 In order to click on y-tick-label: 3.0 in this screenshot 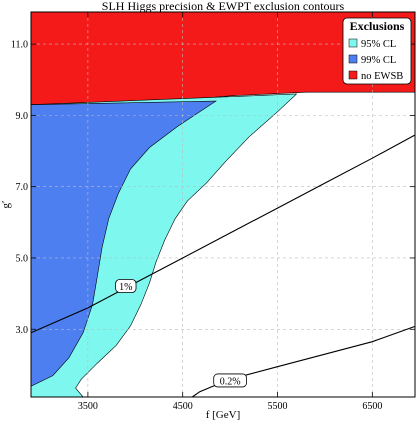, I will do `click(22, 330)`.